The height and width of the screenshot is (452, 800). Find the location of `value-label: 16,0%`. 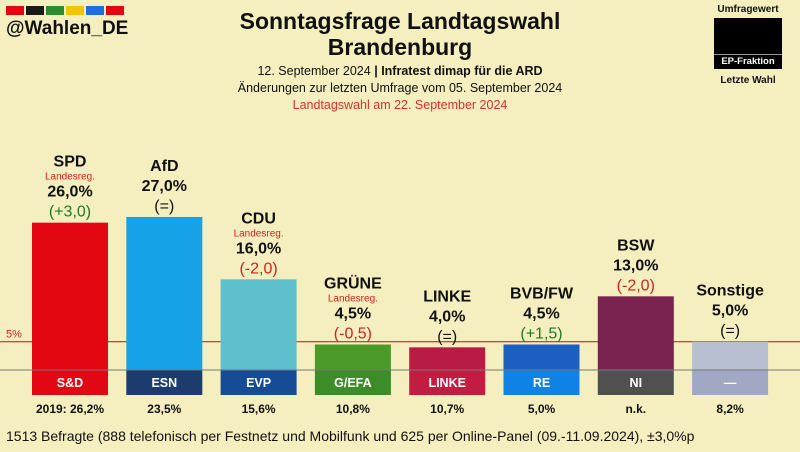

value-label: 16,0% is located at coordinates (258, 248).